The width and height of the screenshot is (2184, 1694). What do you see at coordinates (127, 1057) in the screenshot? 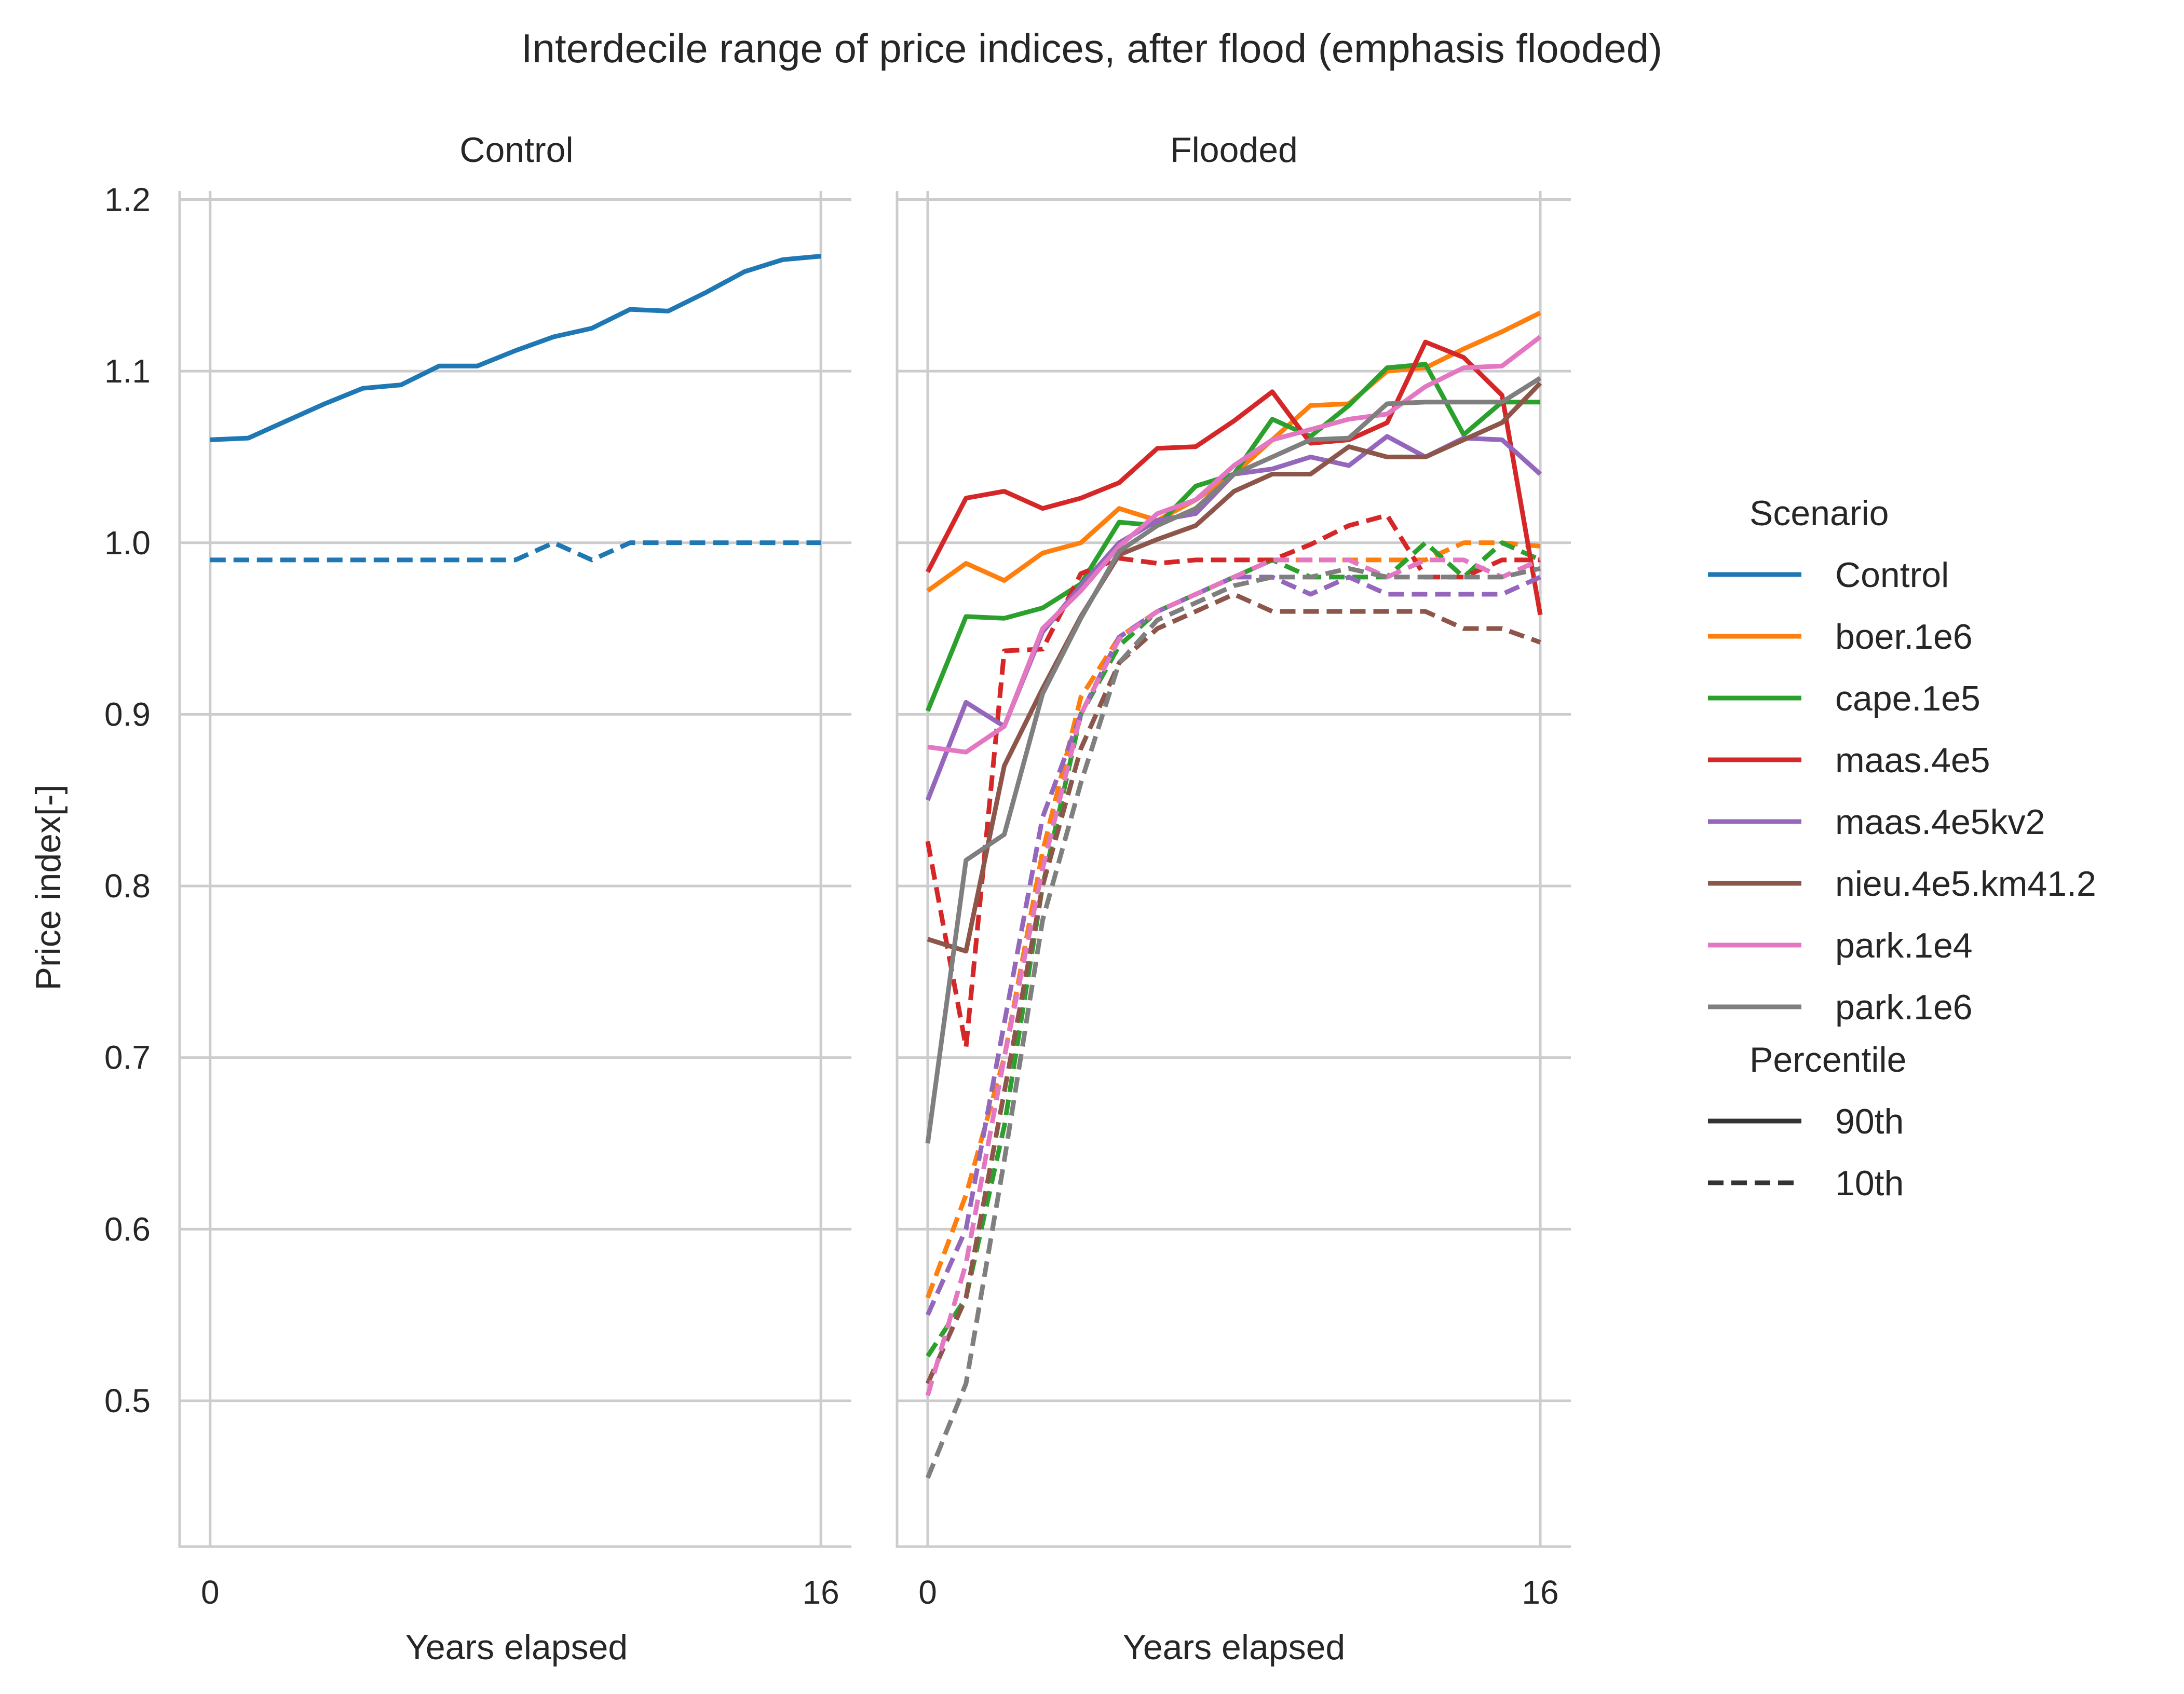
I see `y-tick-label: 0.7` at bounding box center [127, 1057].